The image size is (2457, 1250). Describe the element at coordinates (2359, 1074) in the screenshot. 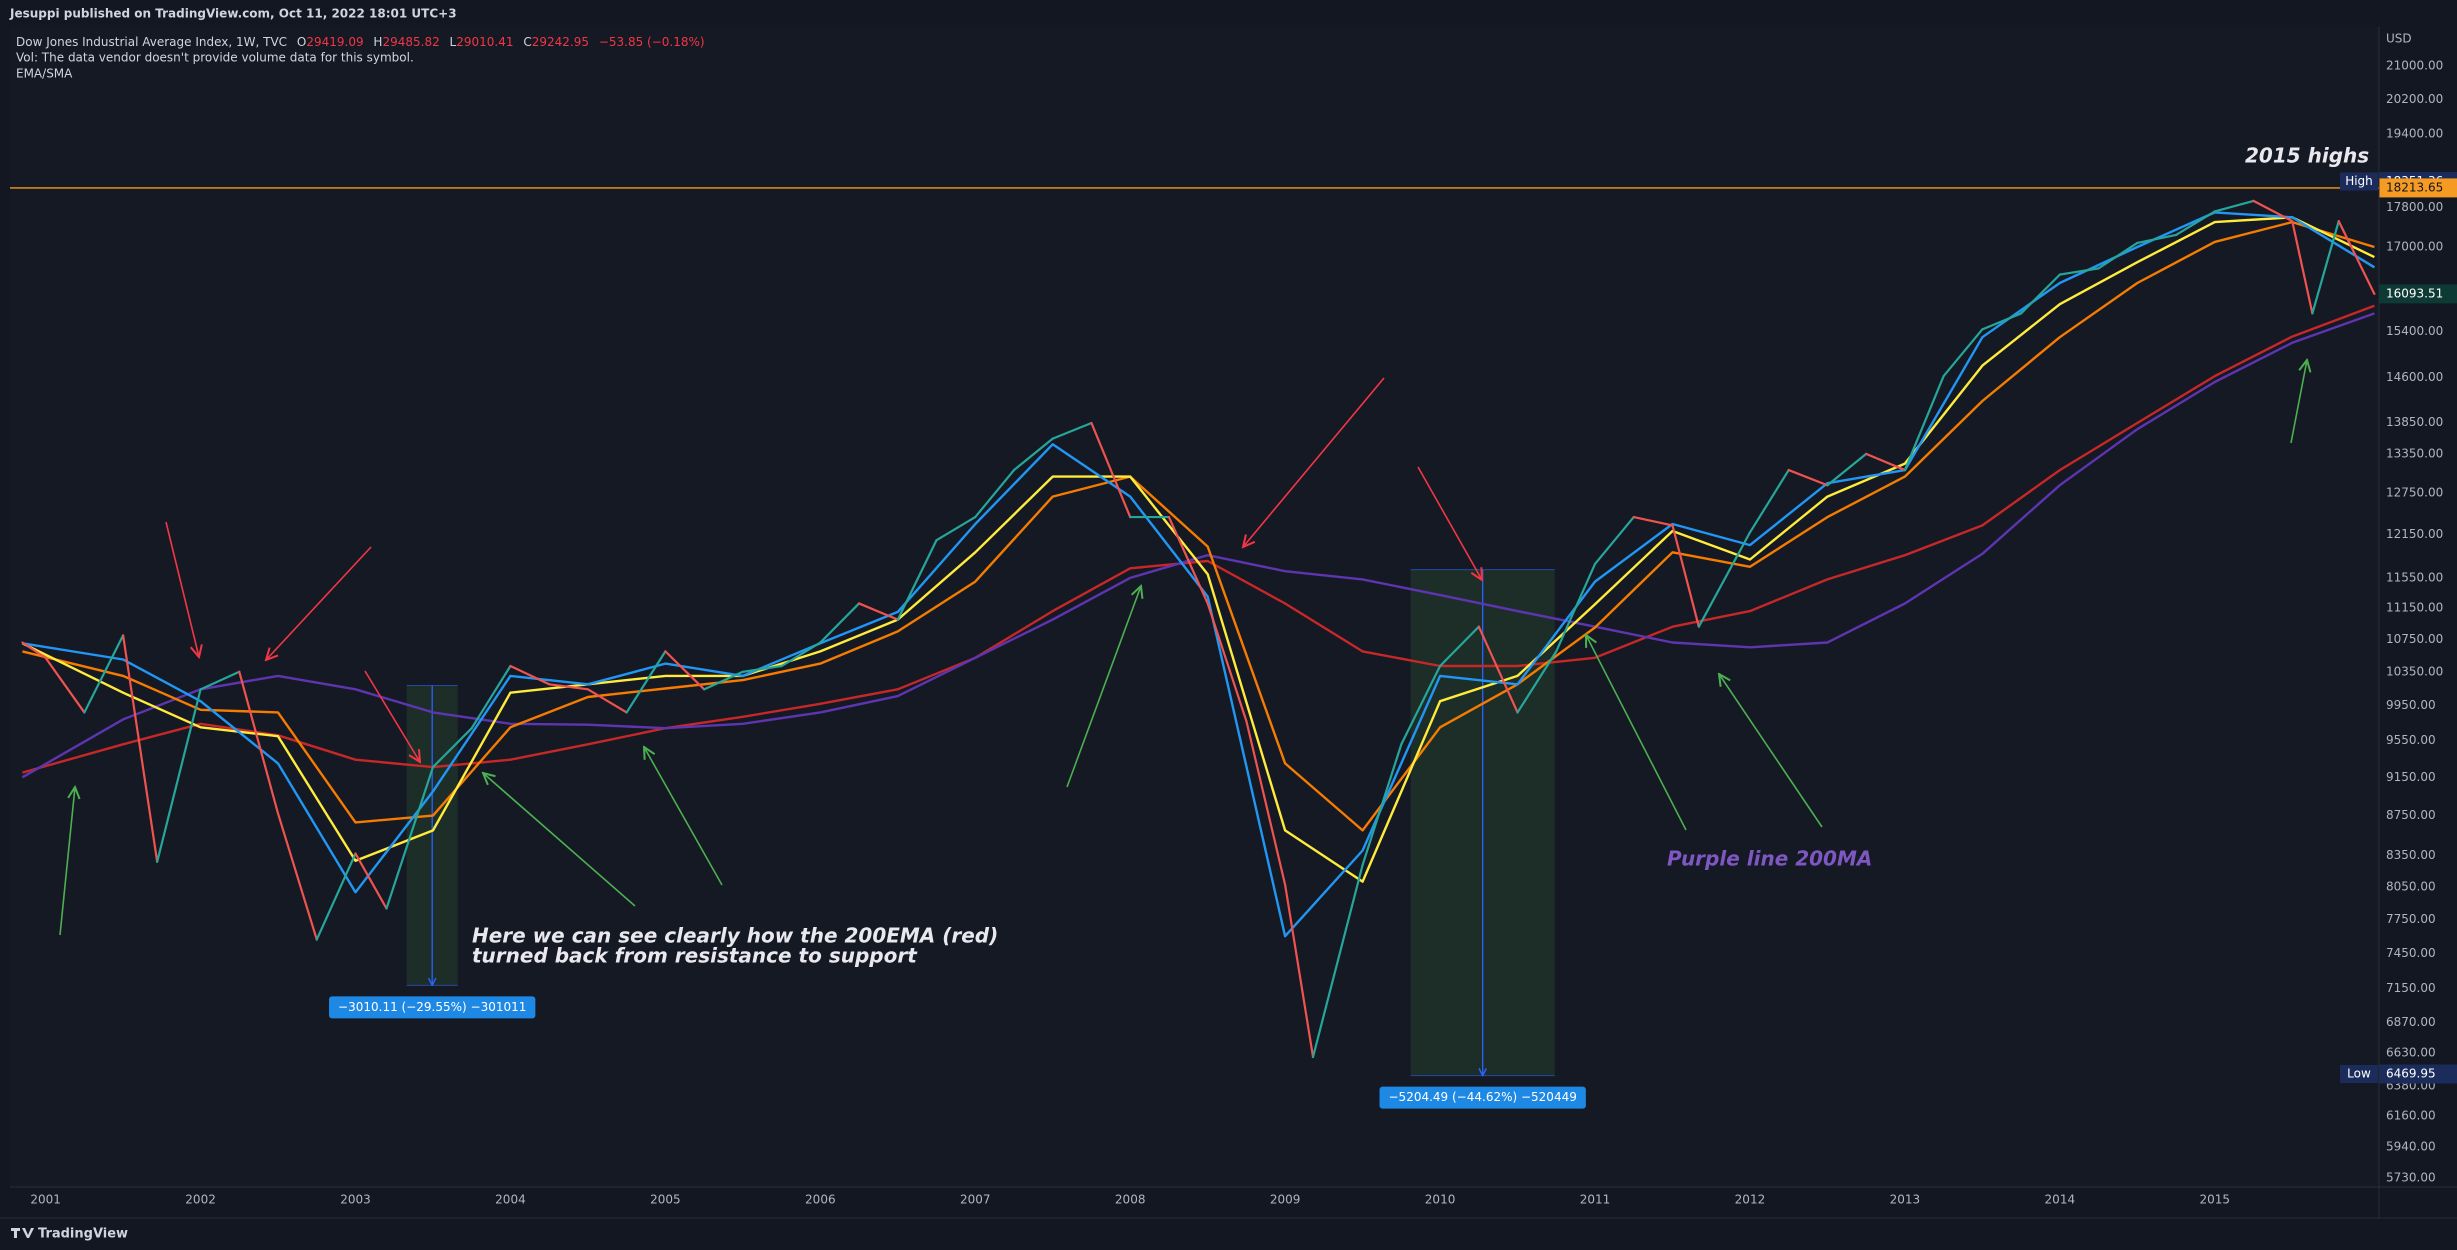

I see `price-label-tag: Low` at that location.